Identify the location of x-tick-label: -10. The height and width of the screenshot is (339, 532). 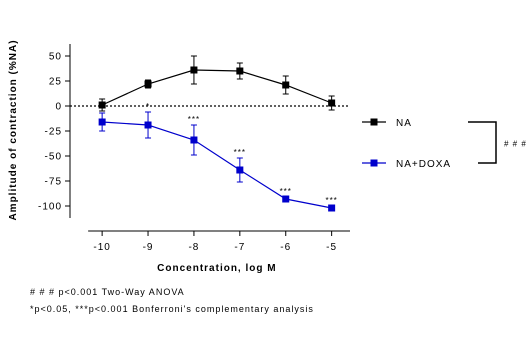
(101, 247).